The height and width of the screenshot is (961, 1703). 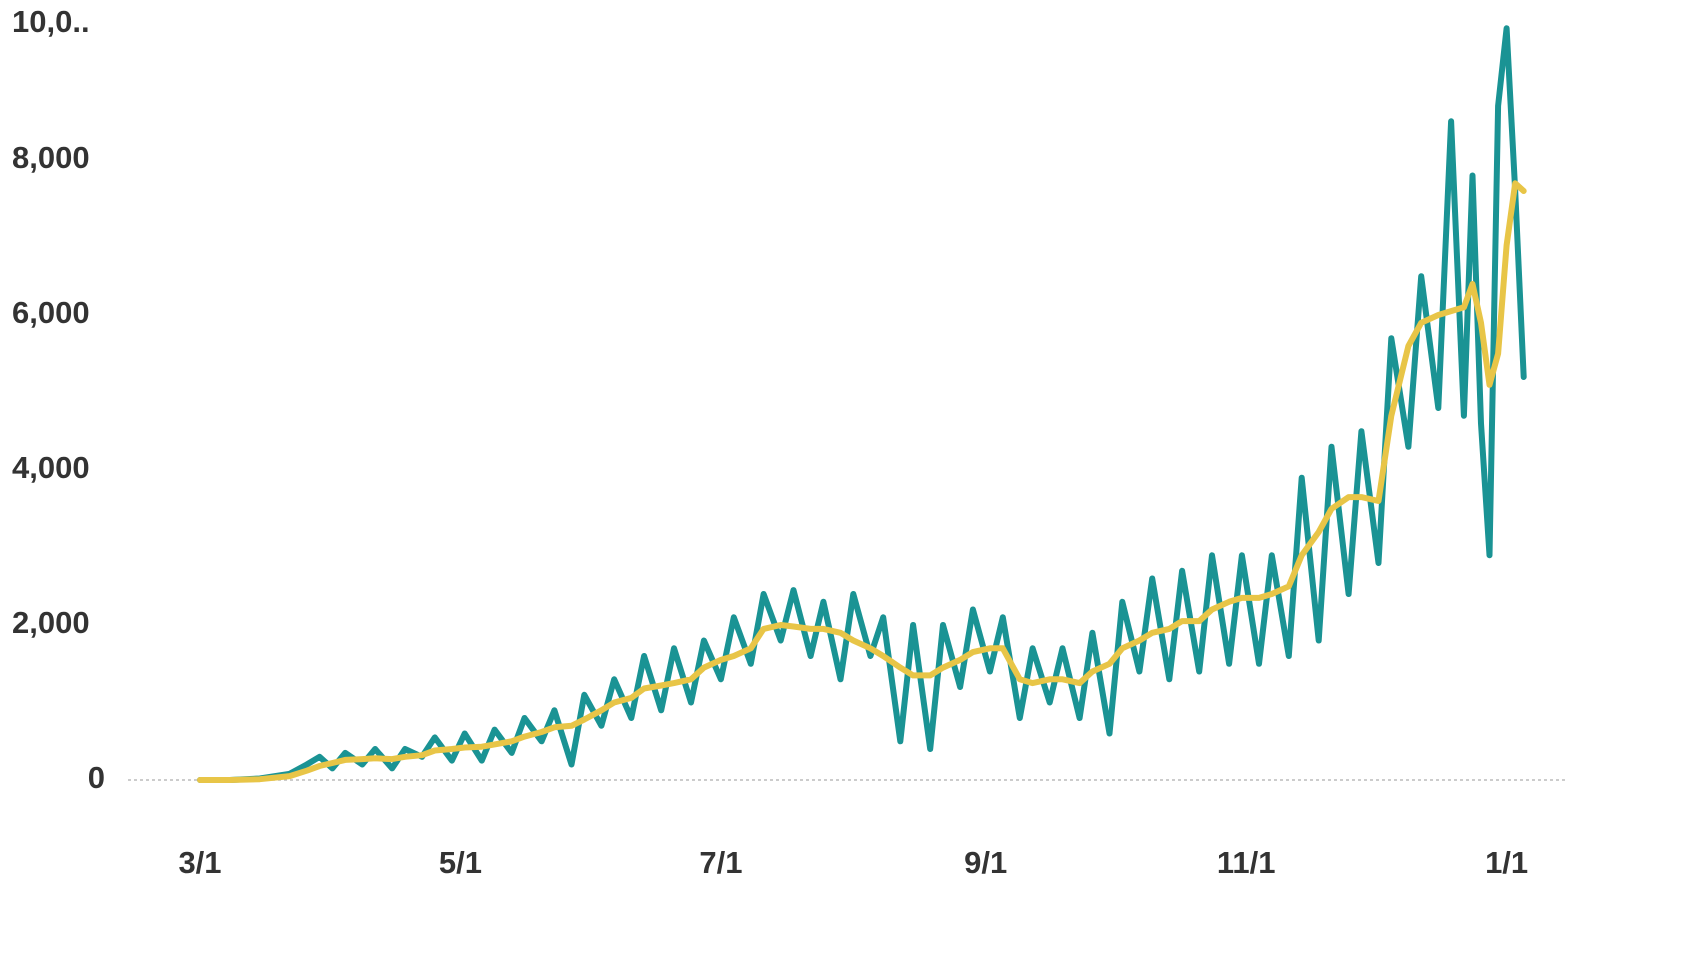 I want to click on x-tick-label: 9/1, so click(x=985, y=862).